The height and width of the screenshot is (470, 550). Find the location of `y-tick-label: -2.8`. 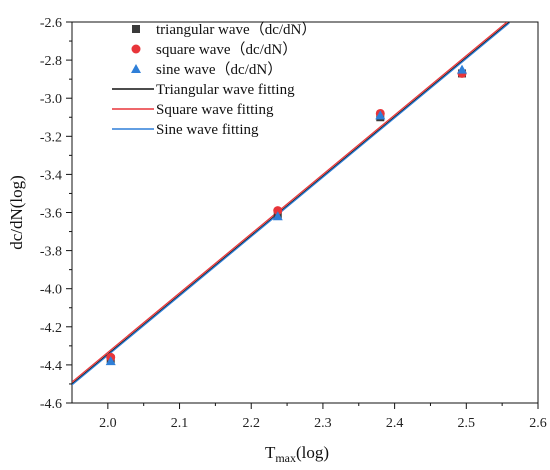

y-tick-label: -2.8 is located at coordinates (51, 61).